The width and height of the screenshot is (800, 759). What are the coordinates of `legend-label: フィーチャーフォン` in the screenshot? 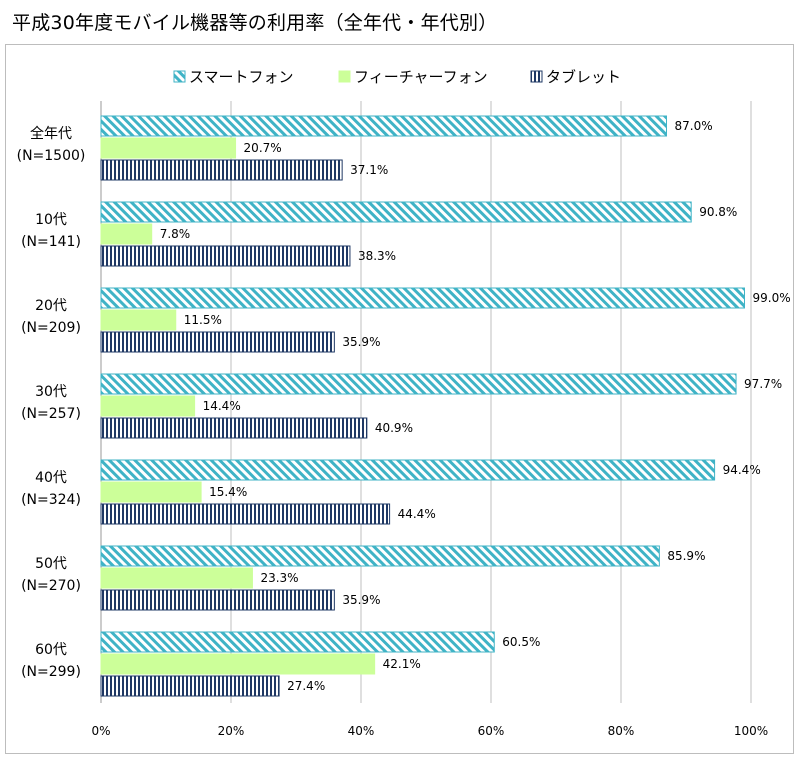 It's located at (421, 77).